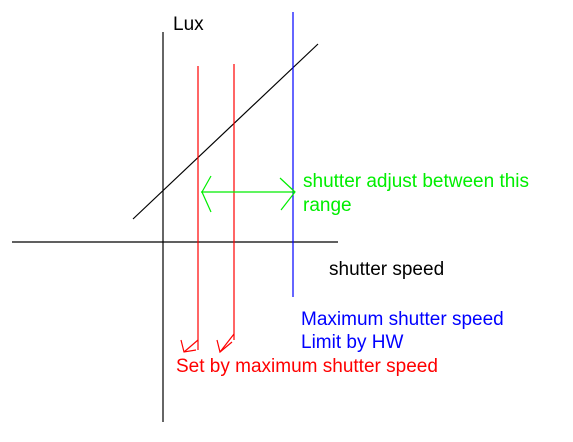 The width and height of the screenshot is (573, 442). Describe the element at coordinates (287, 194) in the screenshot. I see `range-arrow-right-head` at that location.